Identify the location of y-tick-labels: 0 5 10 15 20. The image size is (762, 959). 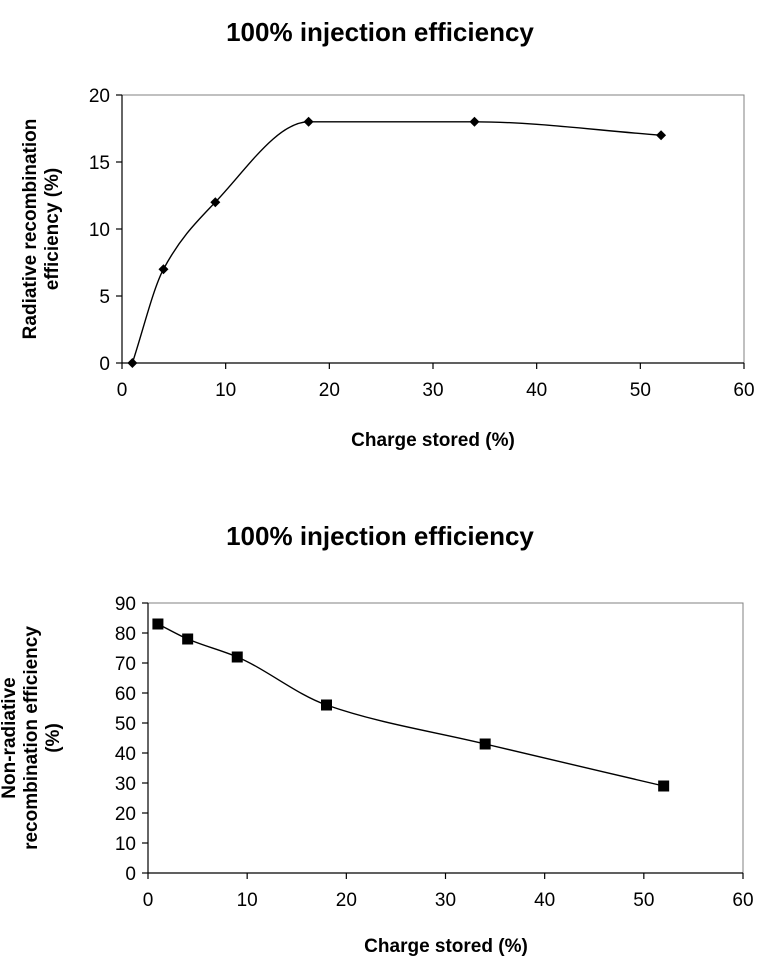
(99, 230).